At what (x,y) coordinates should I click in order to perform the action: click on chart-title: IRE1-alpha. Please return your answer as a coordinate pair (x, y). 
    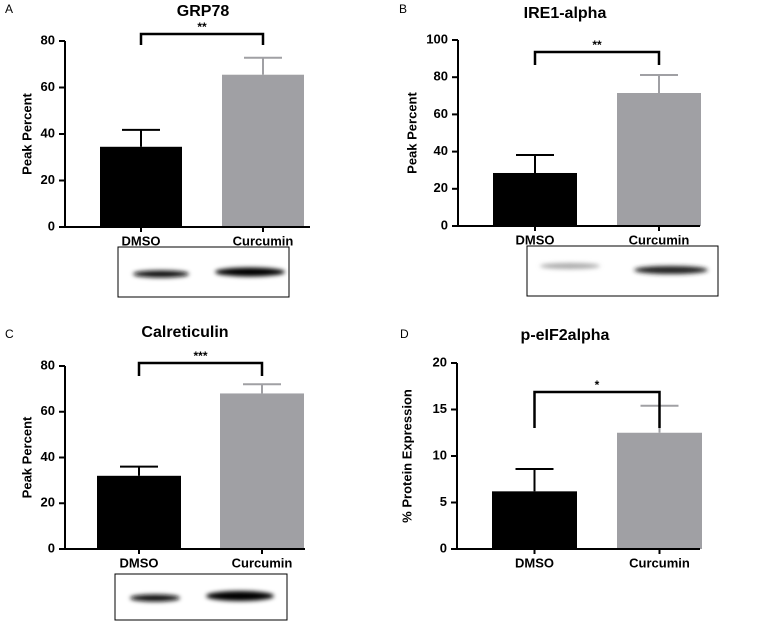
    Looking at the image, I should click on (565, 13).